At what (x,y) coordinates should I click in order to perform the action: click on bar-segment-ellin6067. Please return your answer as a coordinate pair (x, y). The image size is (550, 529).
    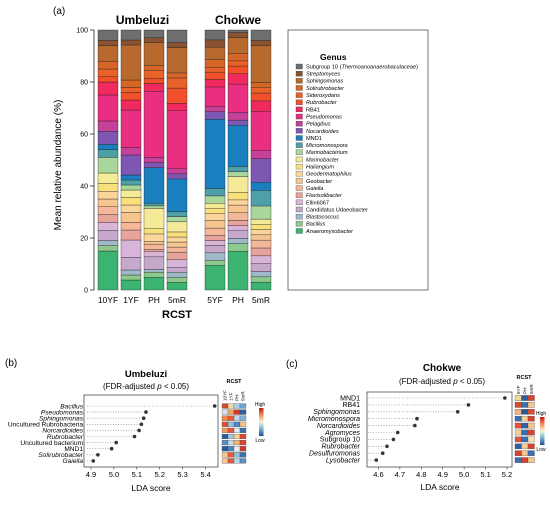
    Looking at the image, I should click on (177, 263).